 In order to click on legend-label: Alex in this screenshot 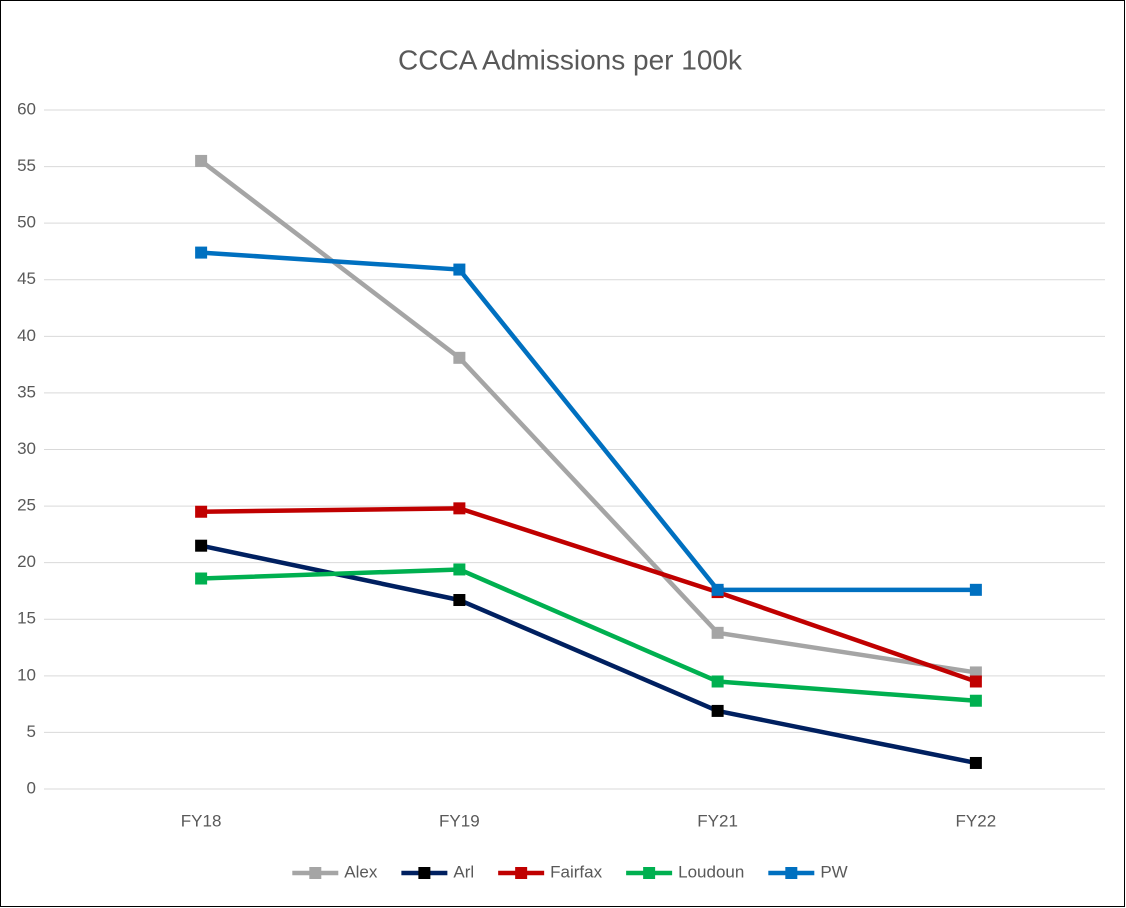, I will do `click(361, 871)`.